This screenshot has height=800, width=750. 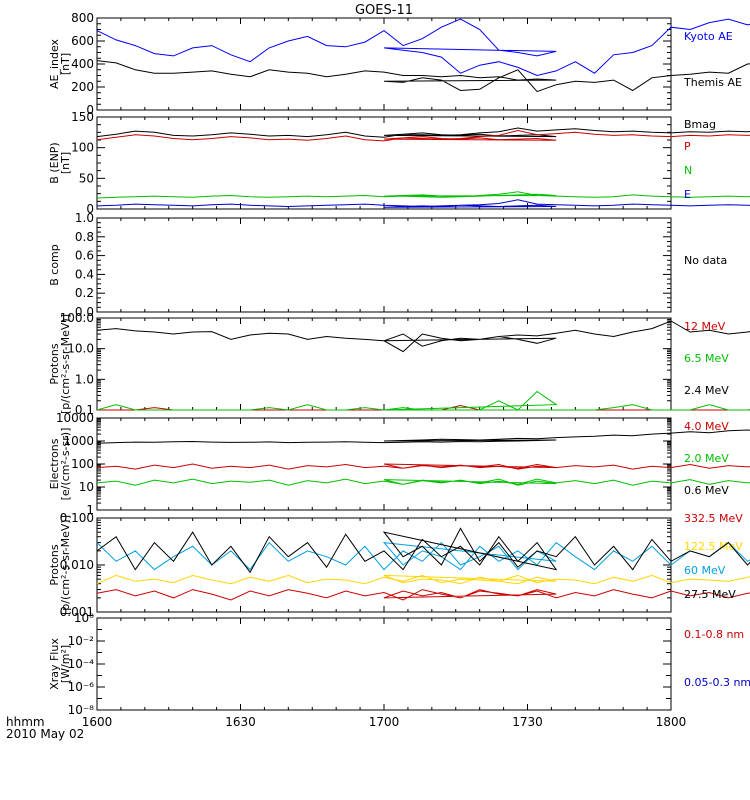 I want to click on series-line-e, so click(x=423, y=203).